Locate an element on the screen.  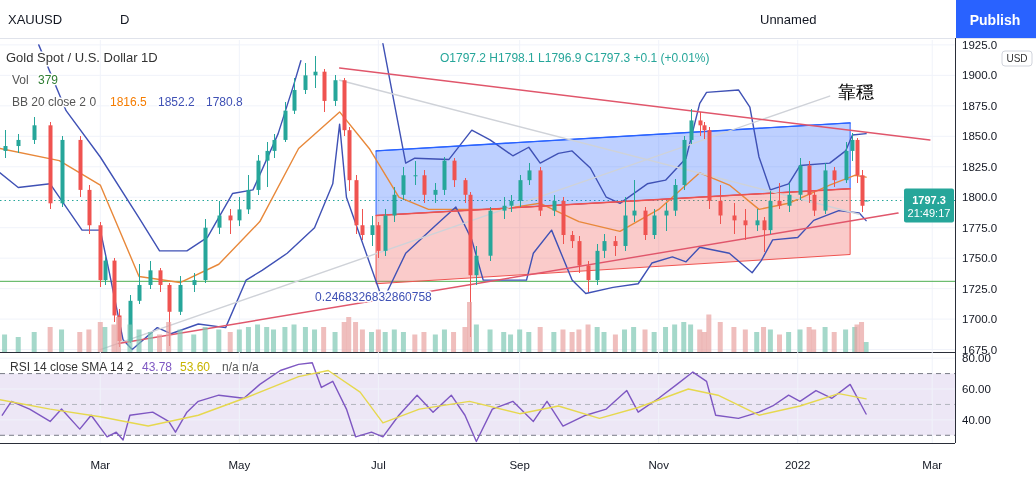
y-tick-label: 1850.0 is located at coordinates (980, 136).